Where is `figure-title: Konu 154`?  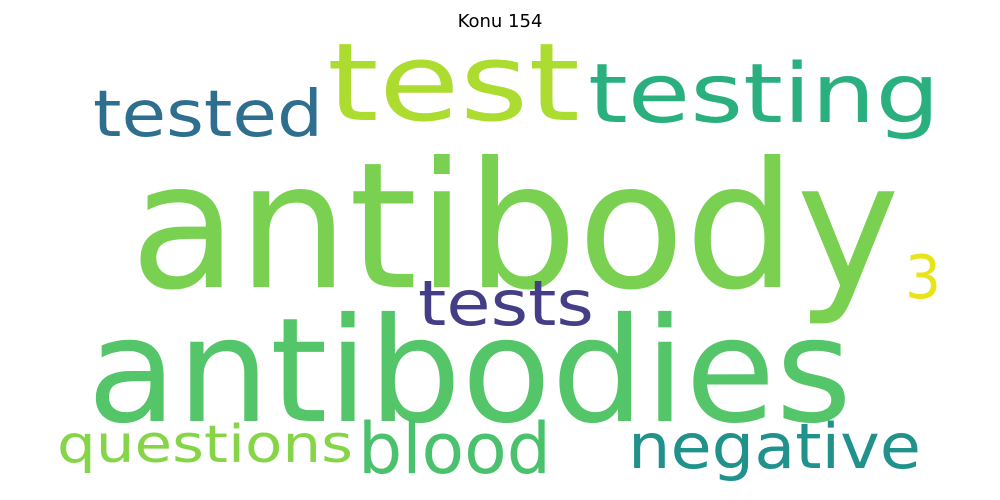 figure-title: Konu 154 is located at coordinates (500, 21).